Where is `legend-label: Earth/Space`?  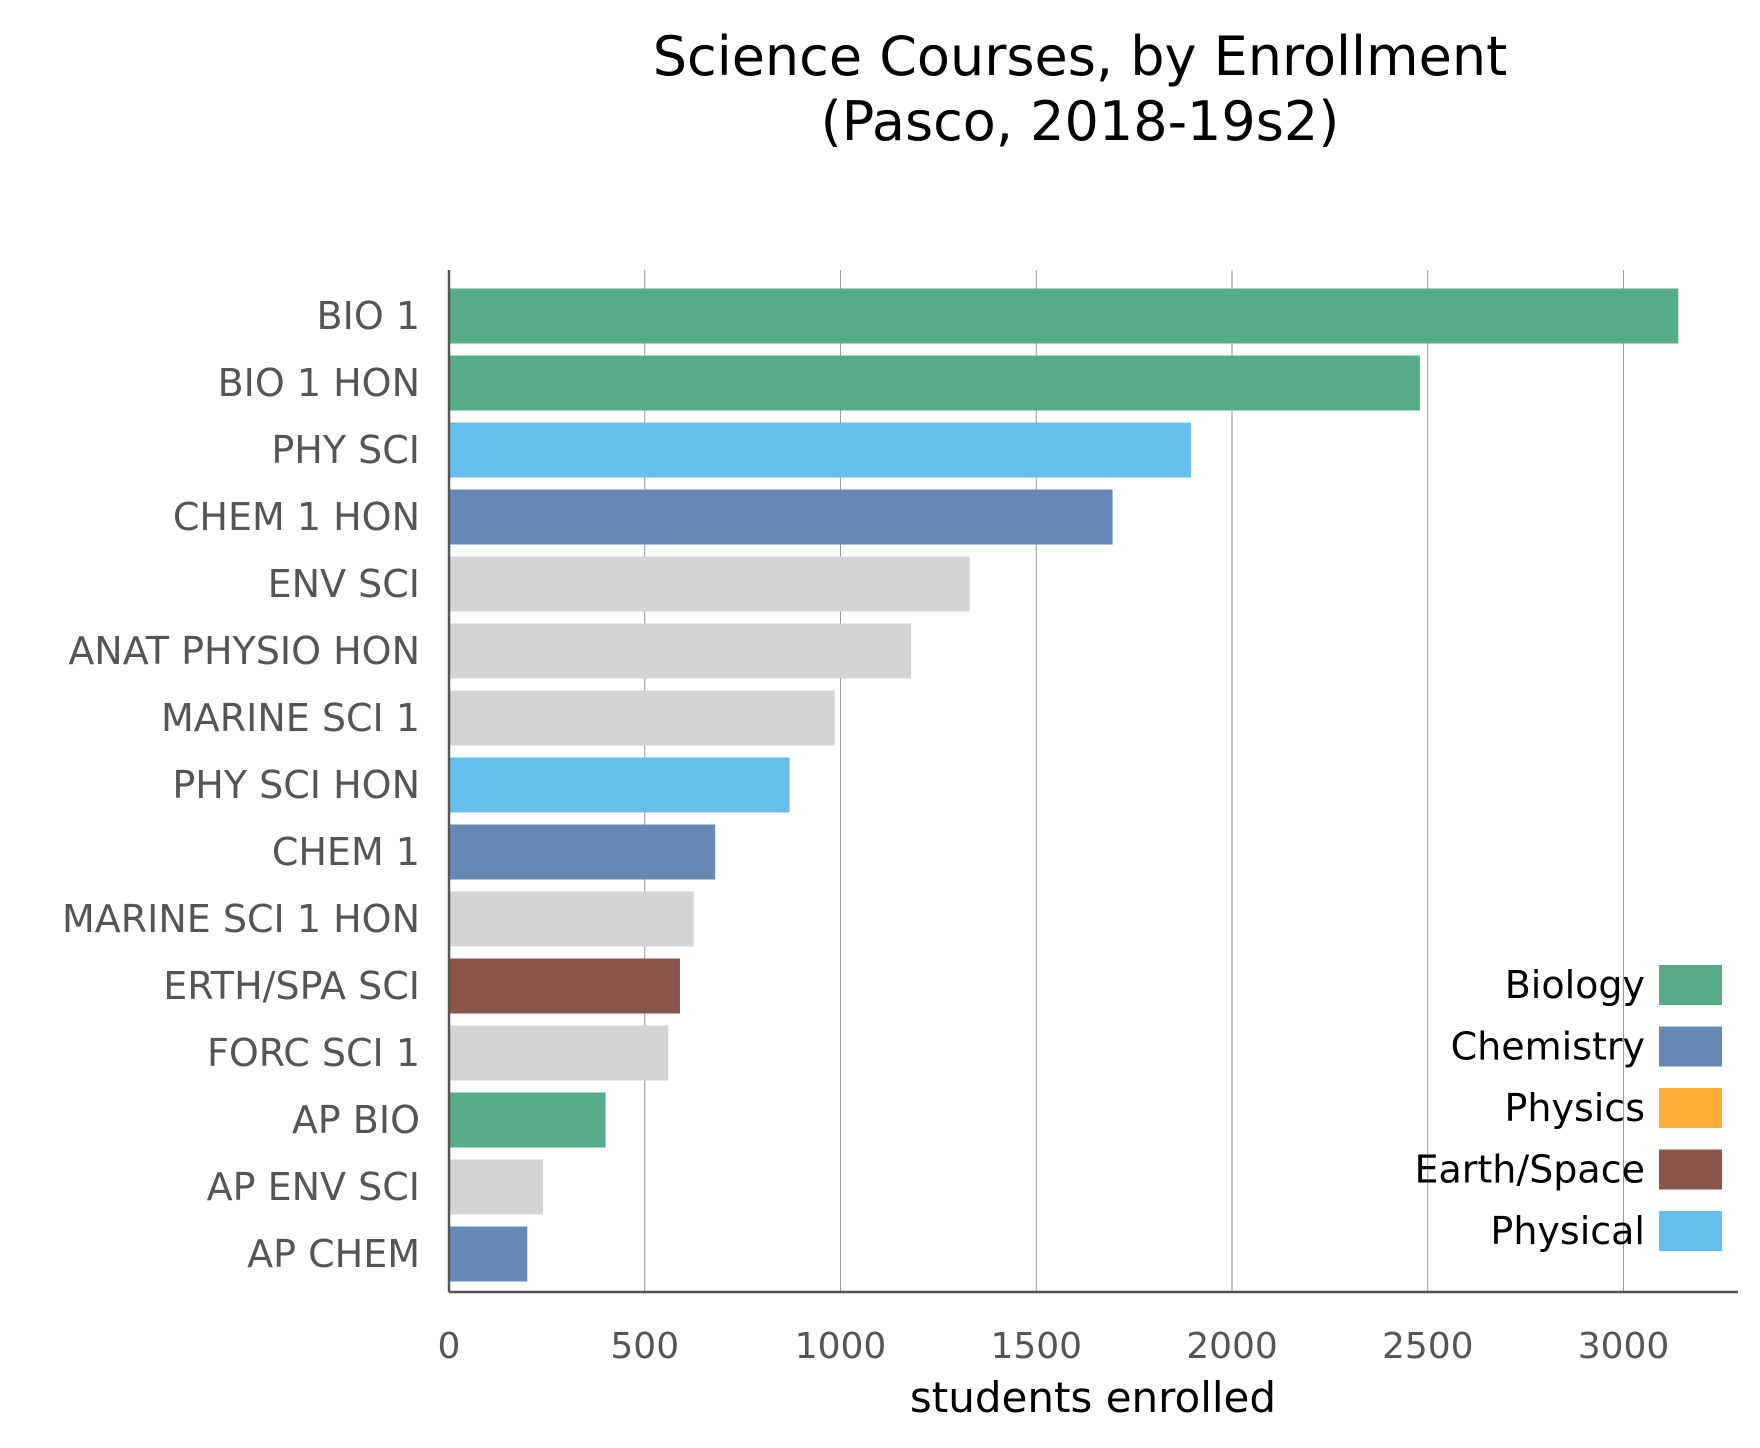
legend-label: Earth/Space is located at coordinates (1529, 1170).